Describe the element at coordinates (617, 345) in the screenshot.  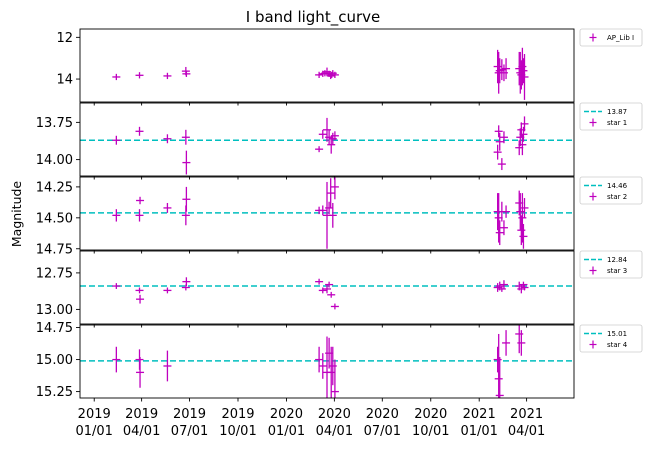
I see `legend-label: star 4` at that location.